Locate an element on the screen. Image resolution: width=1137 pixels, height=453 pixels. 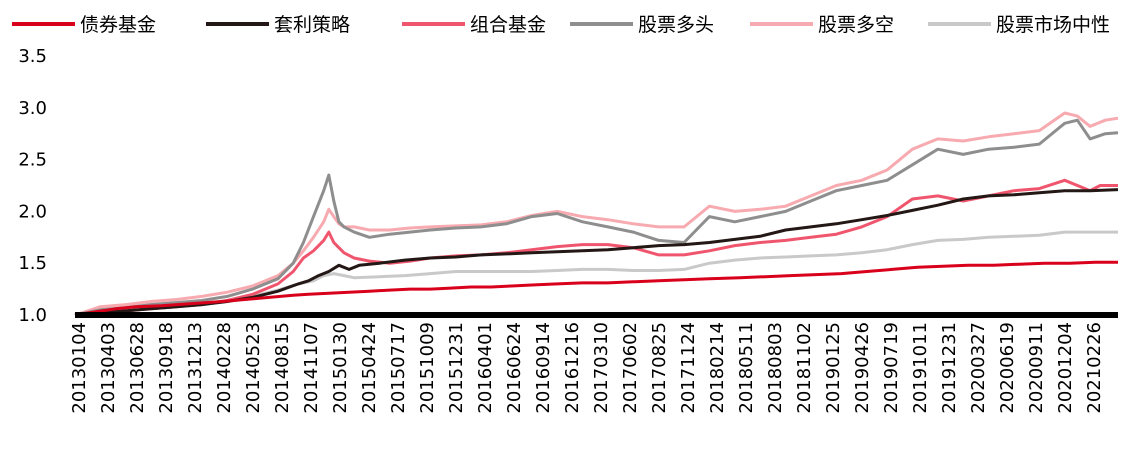
x-tick-label: 20141107 is located at coordinates (311, 368).